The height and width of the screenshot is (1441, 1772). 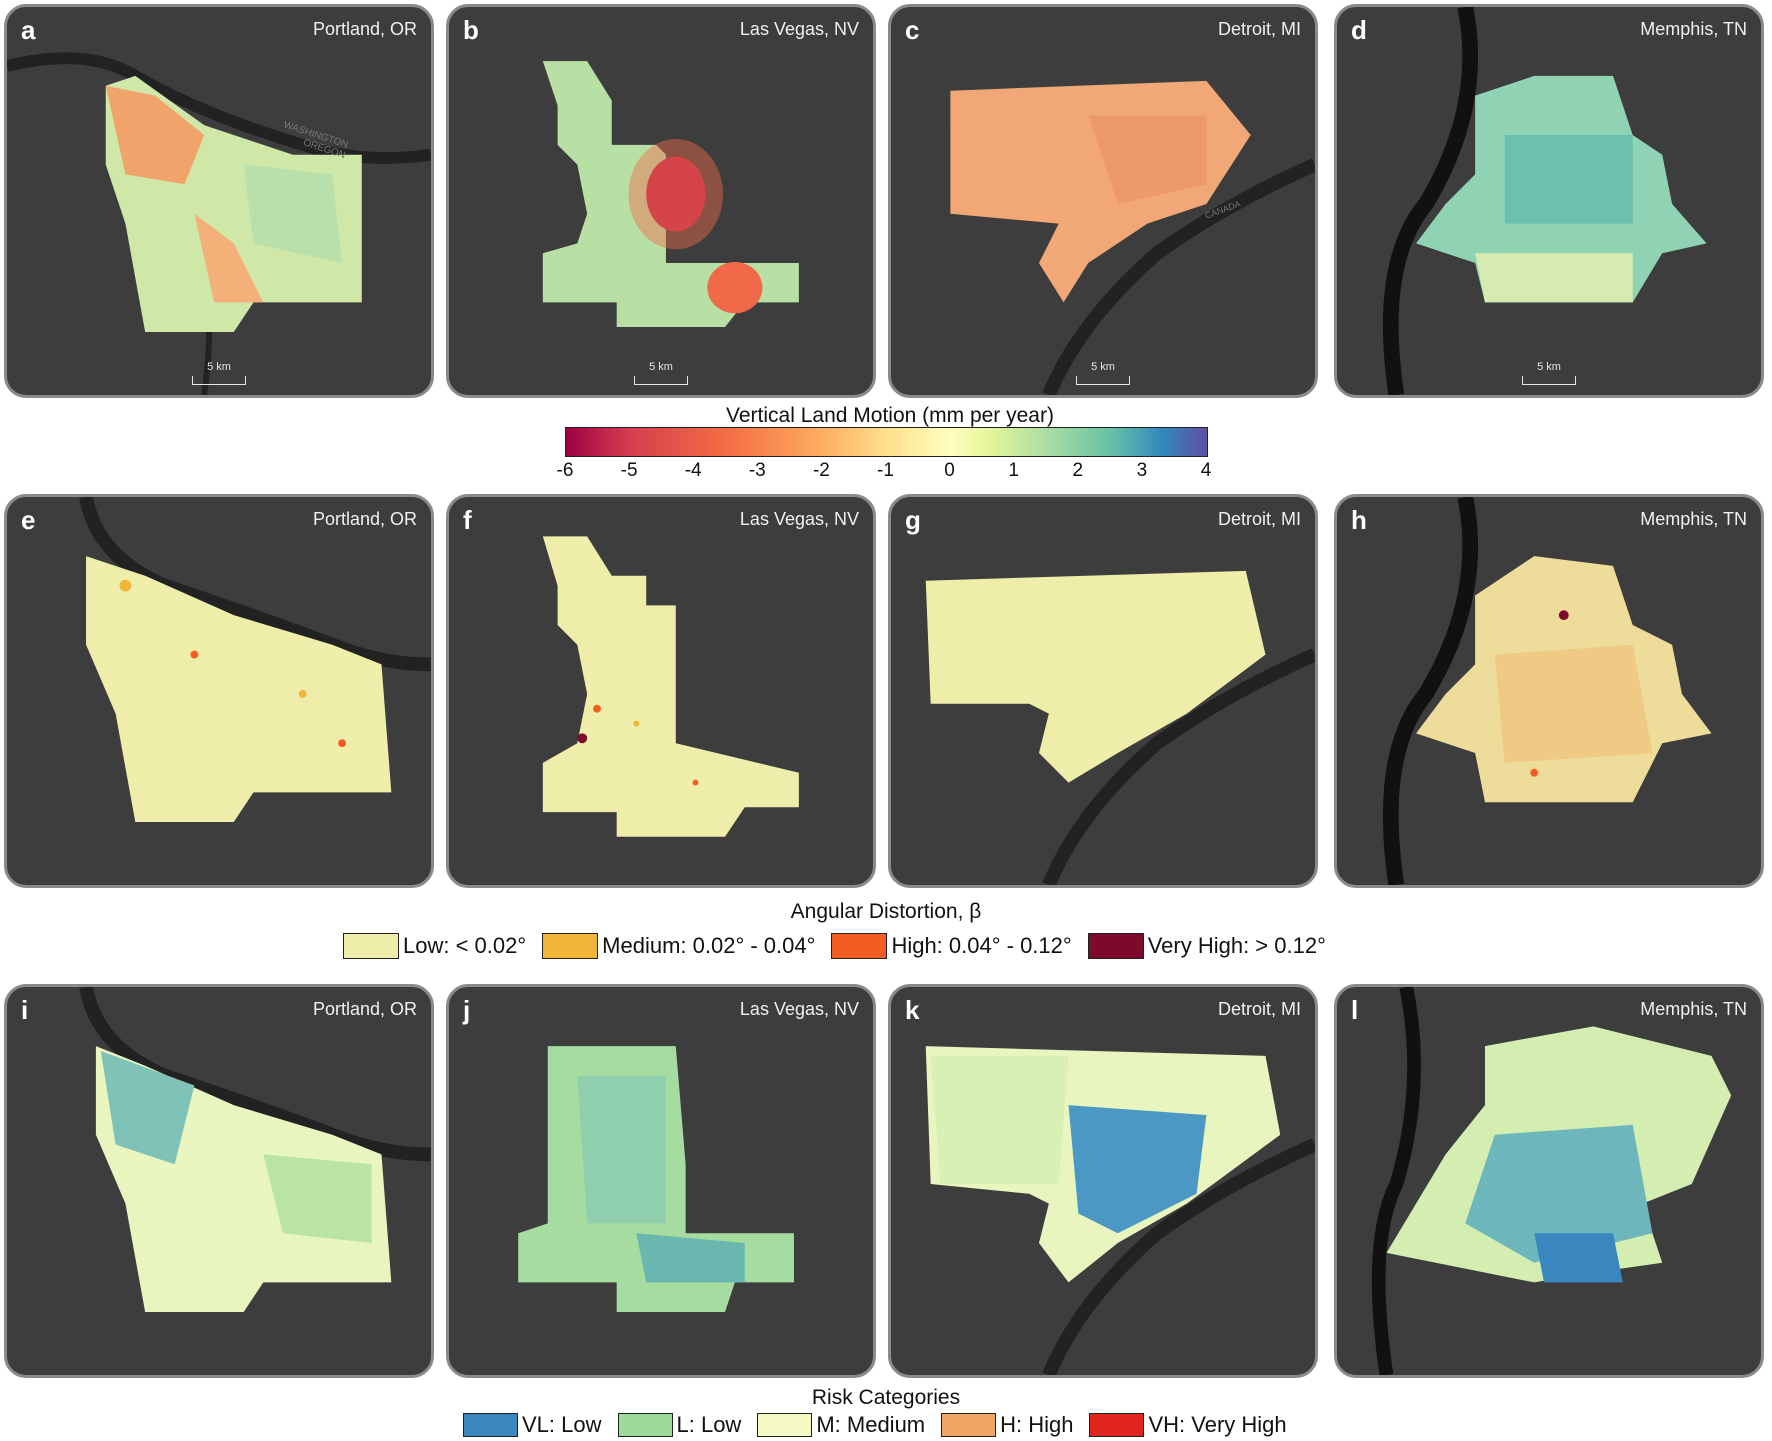 I want to click on panel-g: g Detroit, MI, so click(x=1103, y=691).